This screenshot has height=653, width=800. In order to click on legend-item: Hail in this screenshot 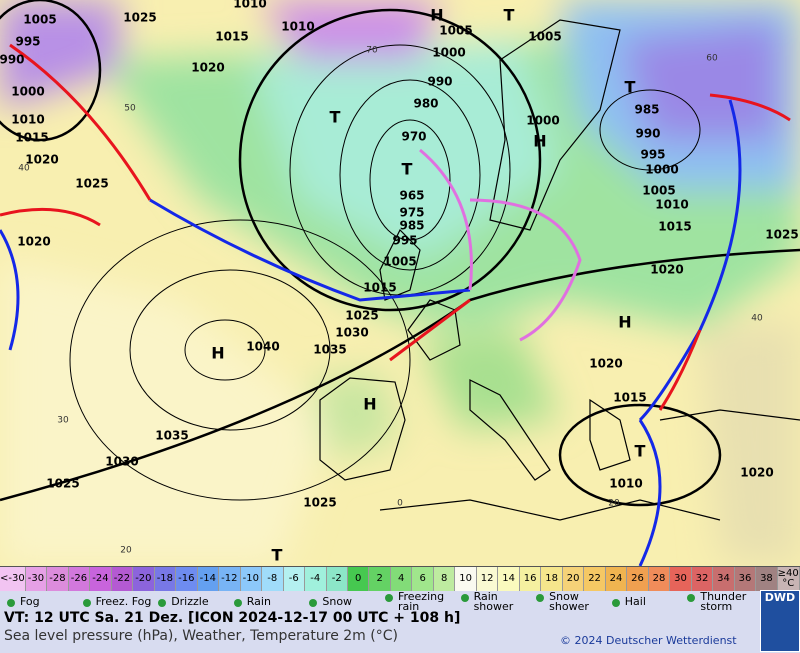, I will do `click(647, 601)`.